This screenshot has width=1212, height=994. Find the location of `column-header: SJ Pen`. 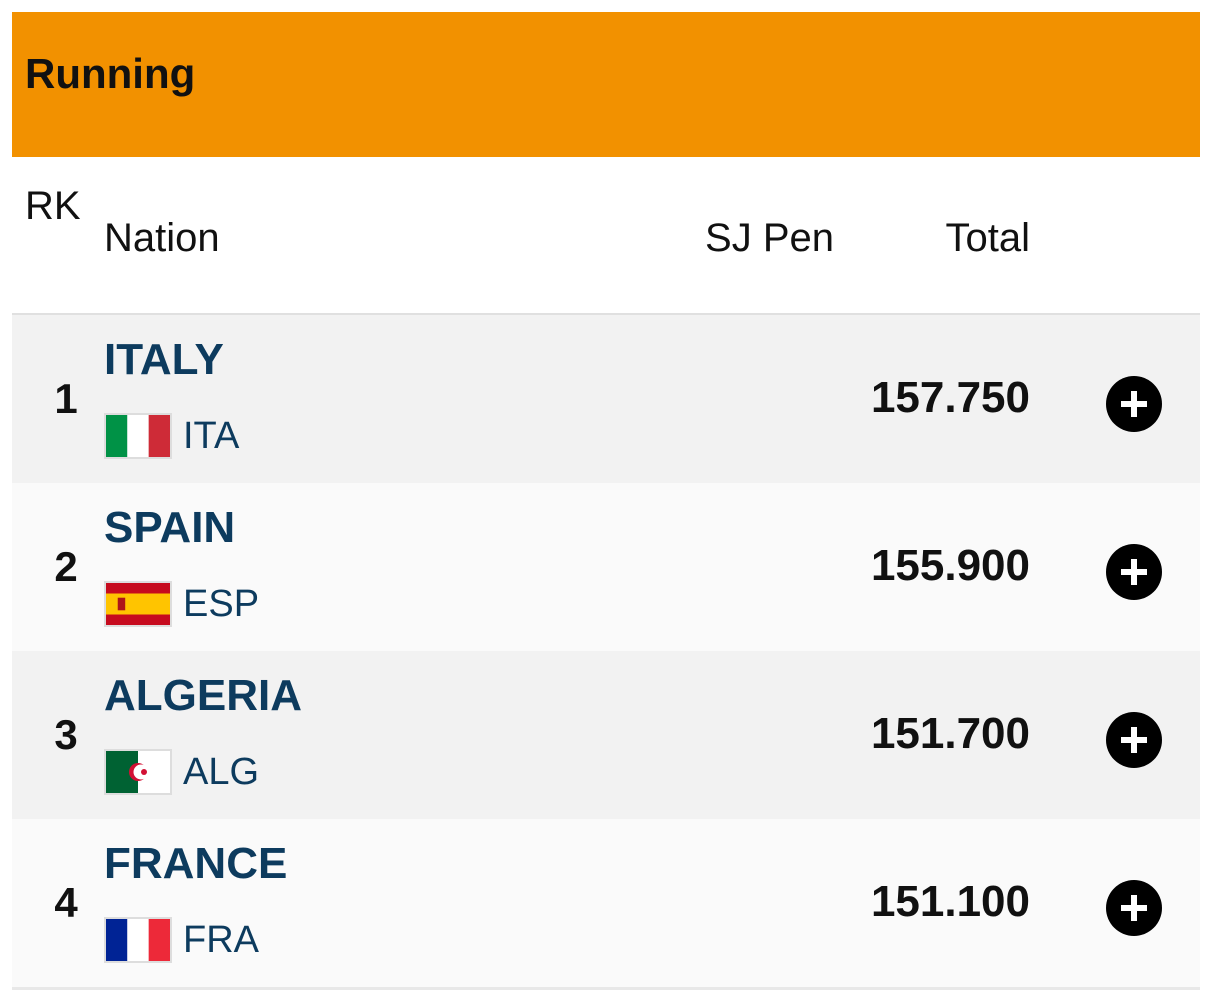

column-header: SJ Pen is located at coordinates (769, 238).